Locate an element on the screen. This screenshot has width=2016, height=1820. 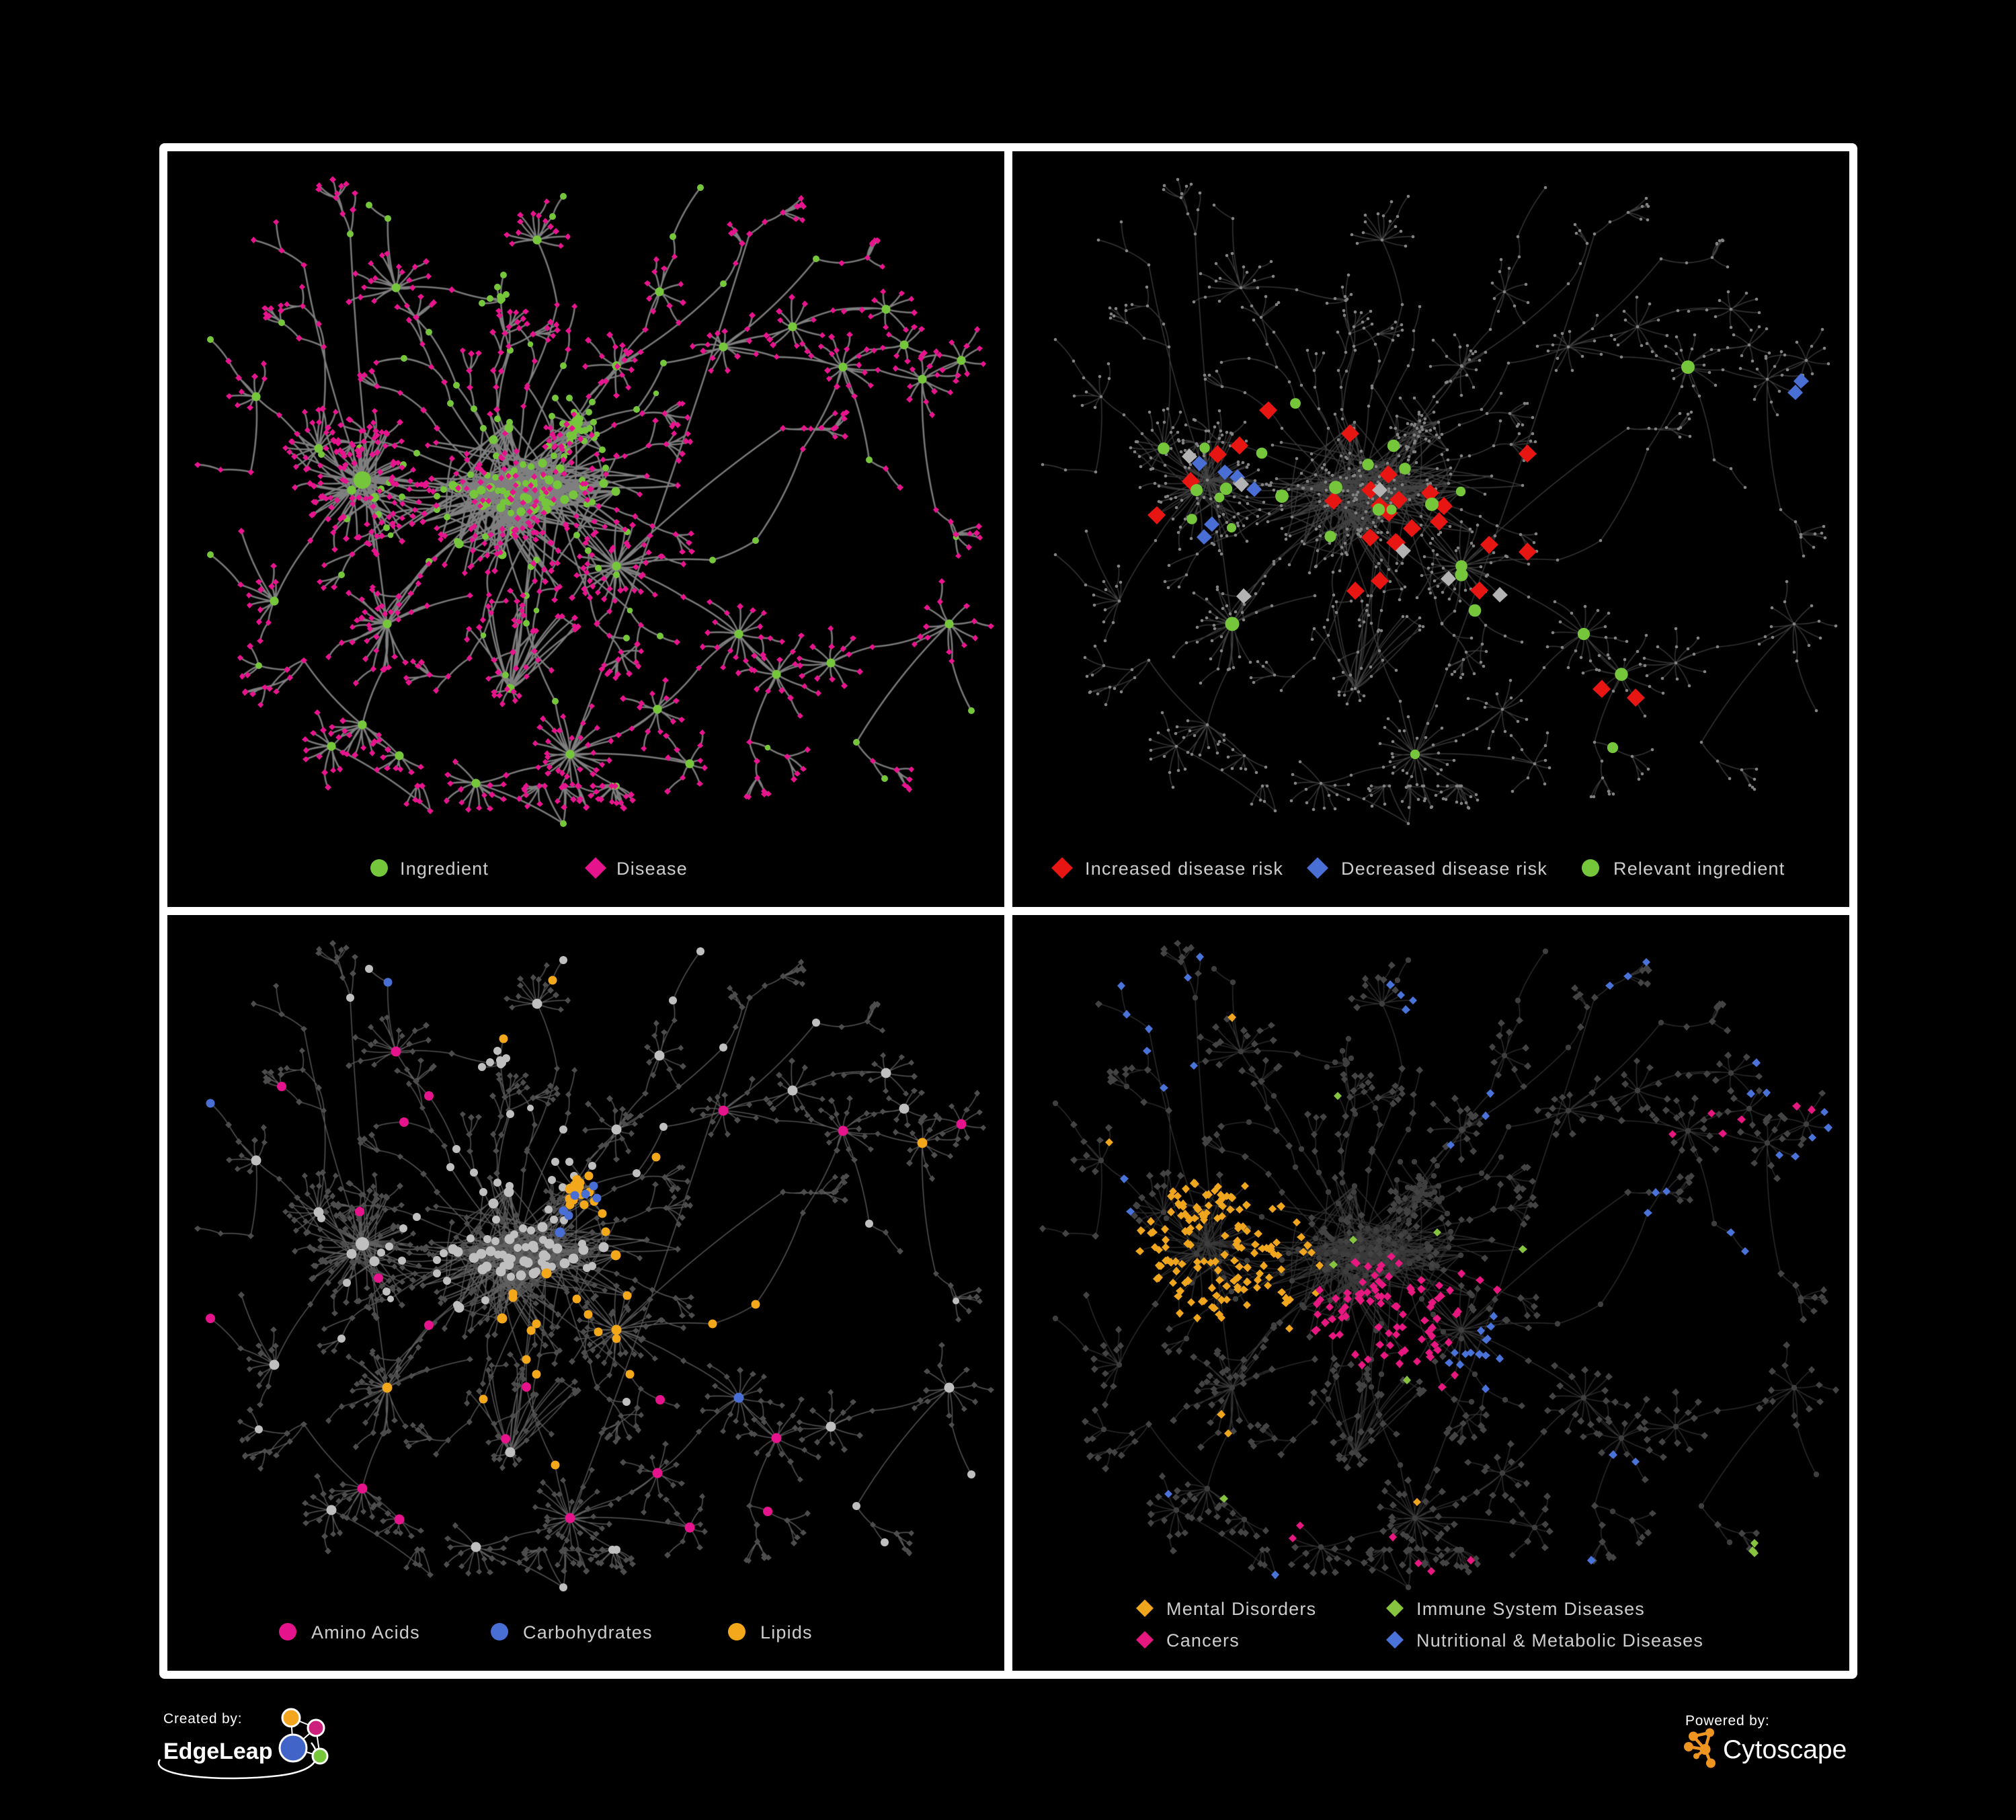
svg-text: Lipids is located at coordinates (786, 1632).